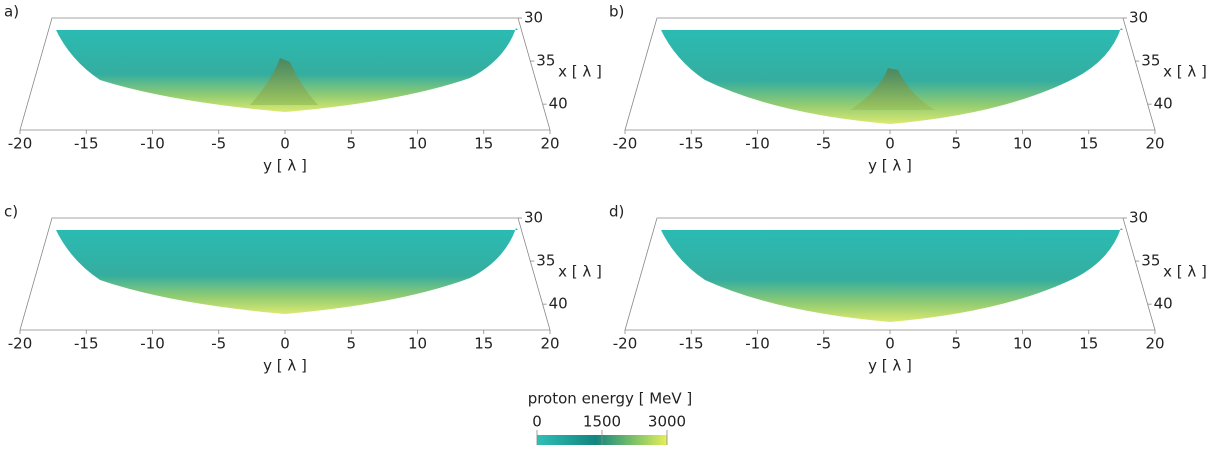 This screenshot has width=1220, height=453. Describe the element at coordinates (11, 212) in the screenshot. I see `panel-label: c)` at that location.